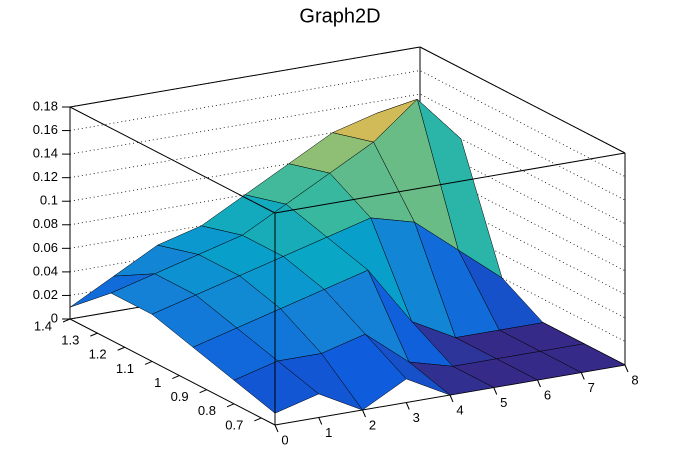 The image size is (696, 472). Describe the element at coordinates (207, 410) in the screenshot. I see `y-tick-label: 0.8` at that location.